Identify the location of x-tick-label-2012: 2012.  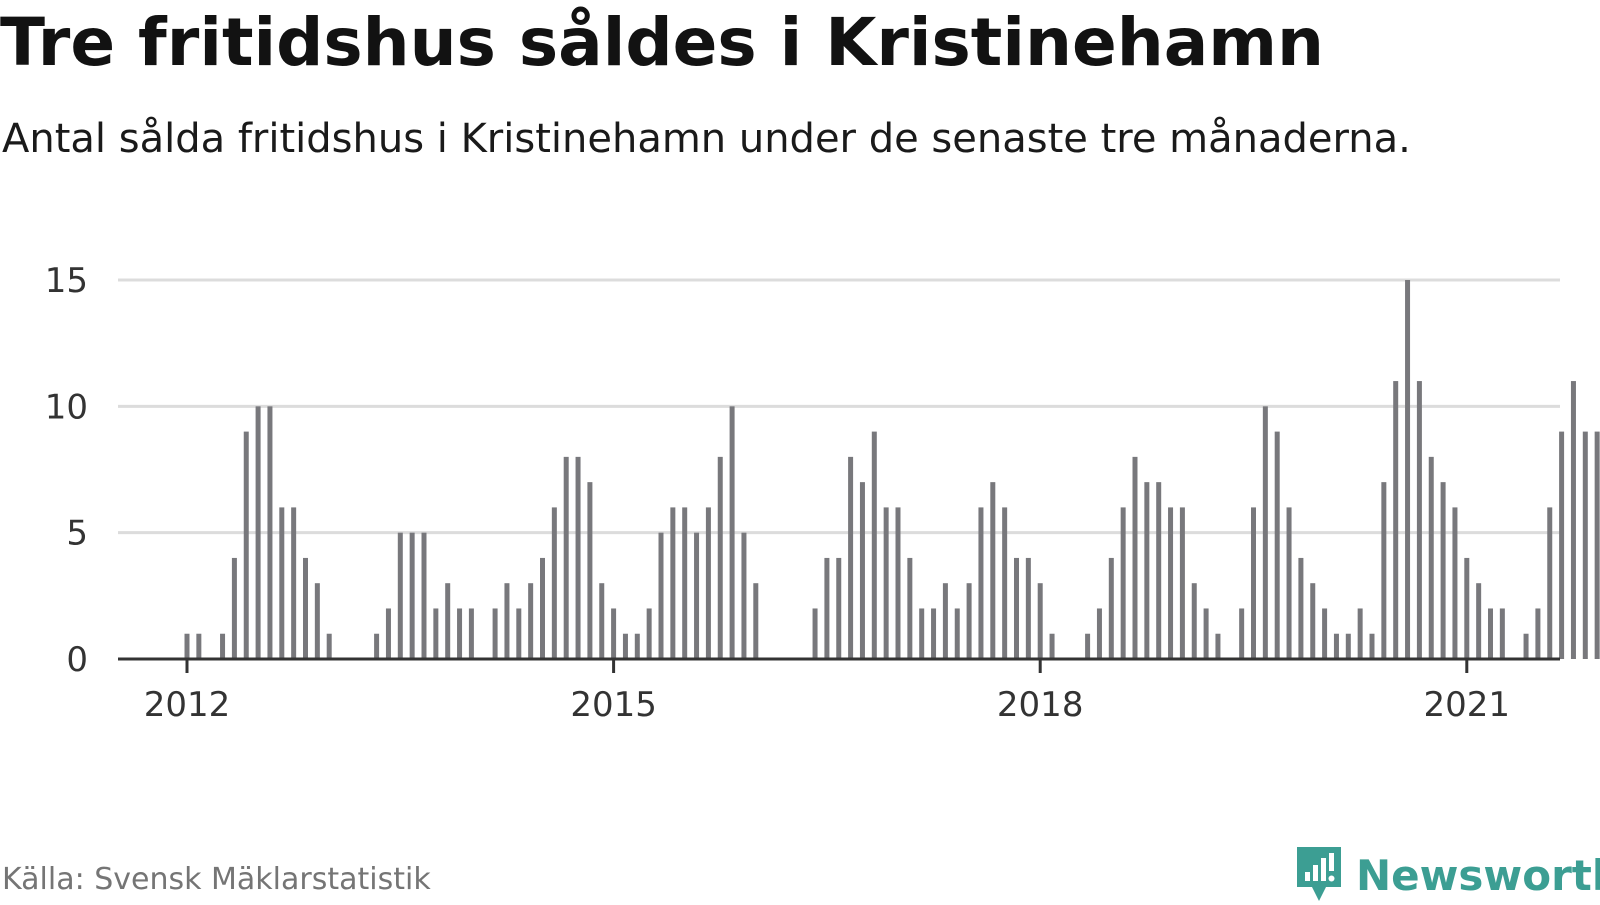
(187, 705).